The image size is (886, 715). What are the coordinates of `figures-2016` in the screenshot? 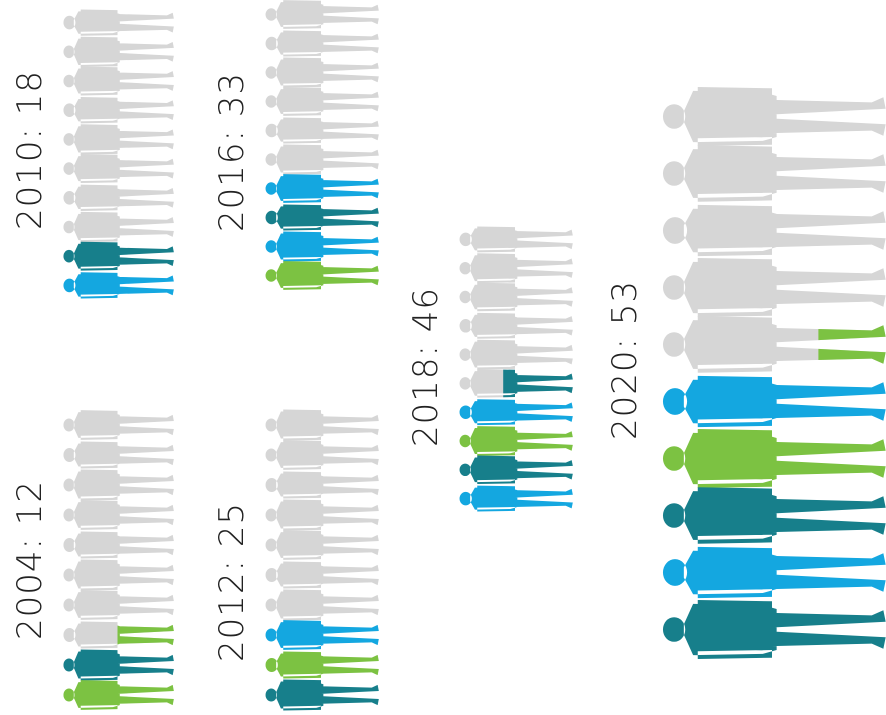 It's located at (322, 145).